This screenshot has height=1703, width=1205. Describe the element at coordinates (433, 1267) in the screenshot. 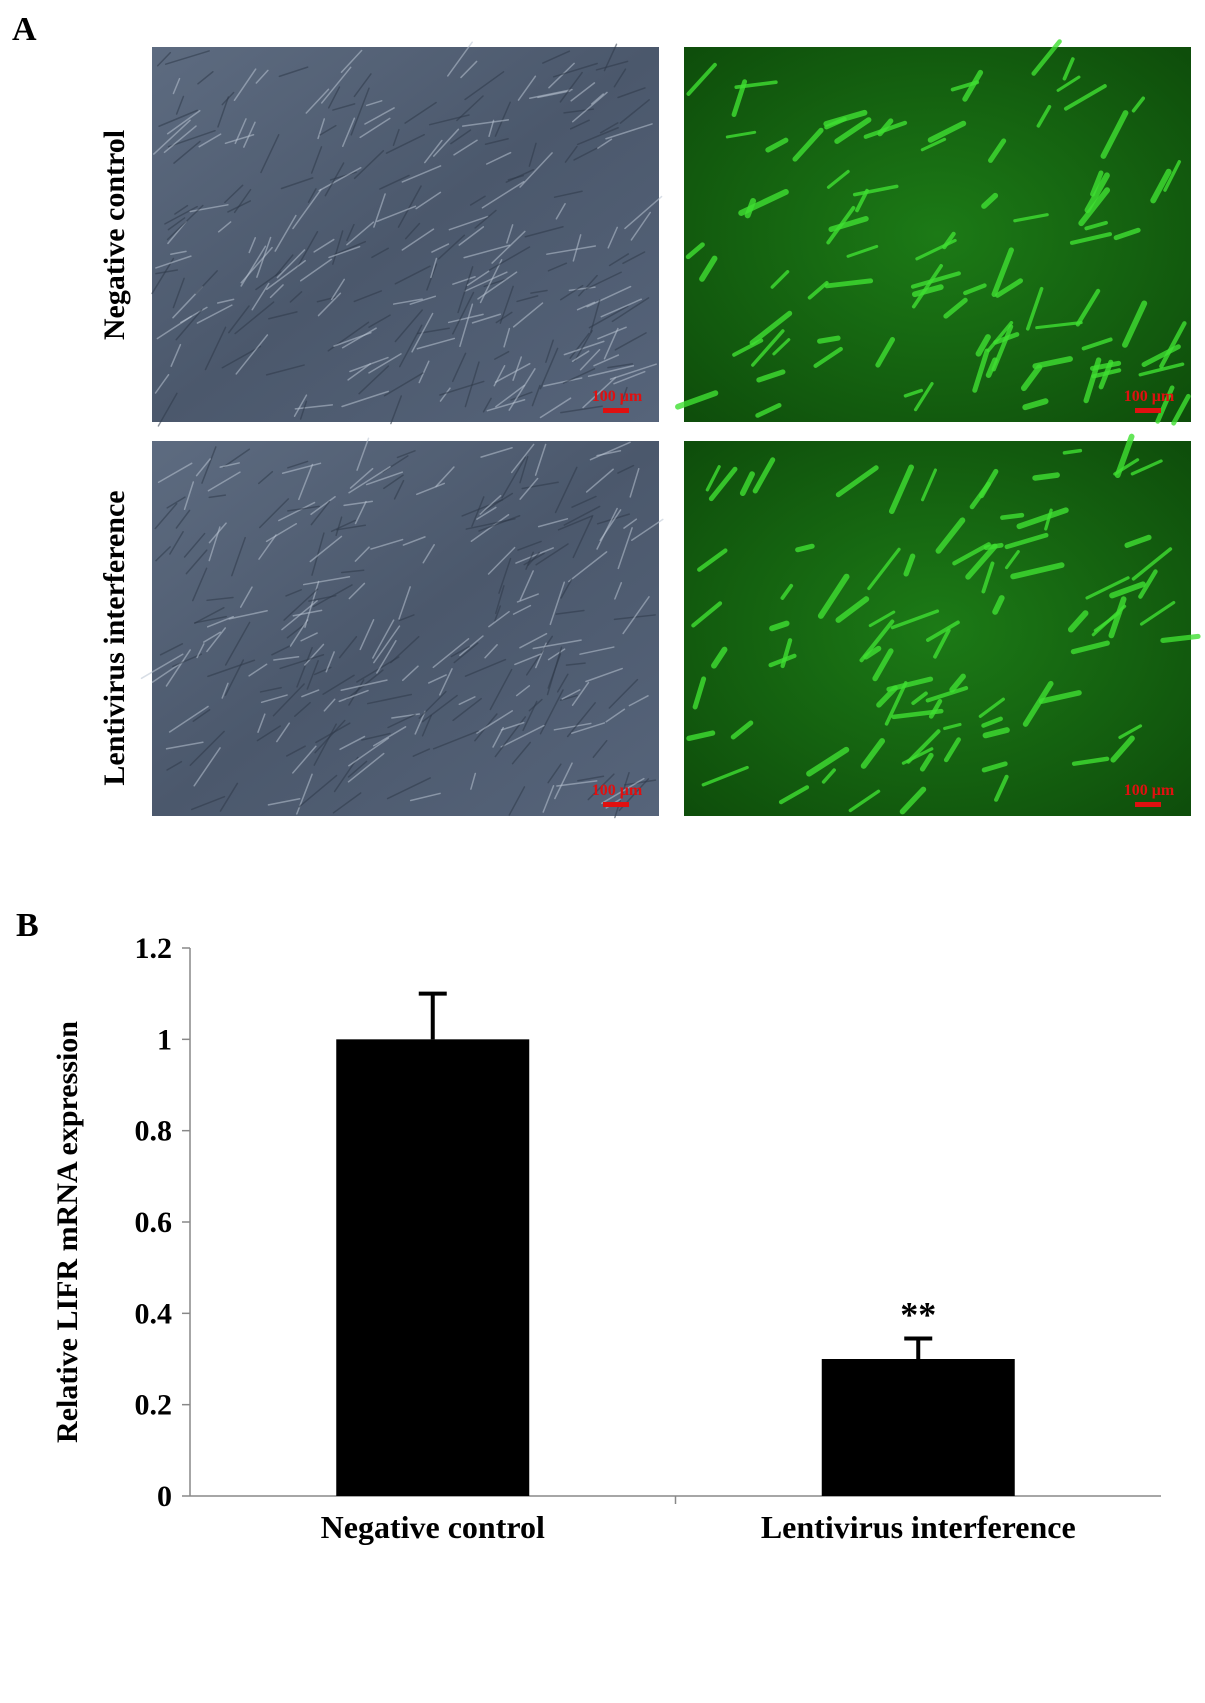

I see `bar` at that location.